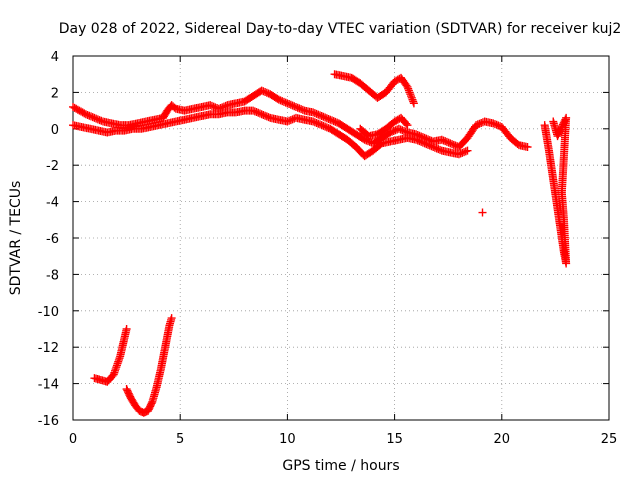 The width and height of the screenshot is (640, 480). What do you see at coordinates (52, 239) in the screenshot?
I see `y-tick-label: -6` at bounding box center [52, 239].